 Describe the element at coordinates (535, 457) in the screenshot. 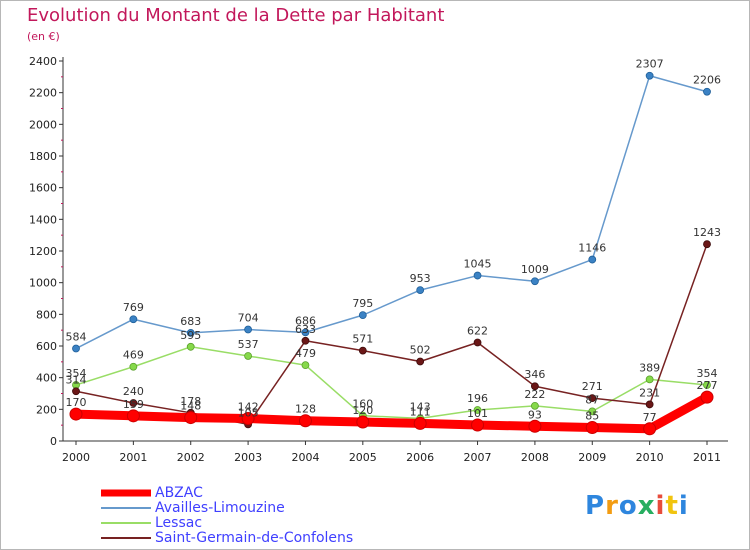

I see `x-tick-label: 2008` at that location.